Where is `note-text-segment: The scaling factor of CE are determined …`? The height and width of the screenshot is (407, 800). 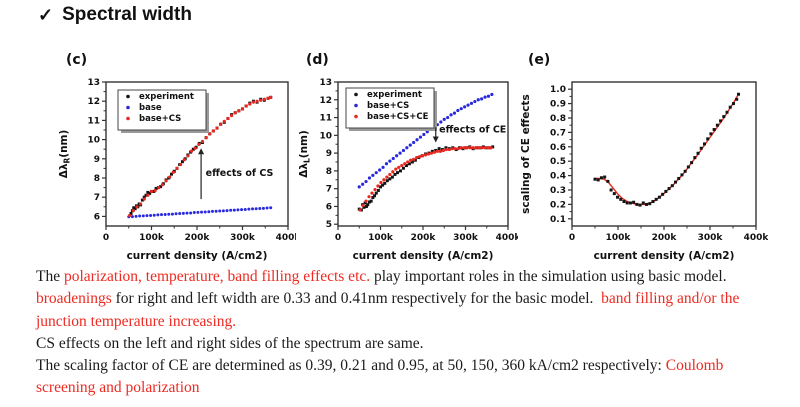
note-text-segment: The scaling factor of CE are determined … is located at coordinates (351, 366).